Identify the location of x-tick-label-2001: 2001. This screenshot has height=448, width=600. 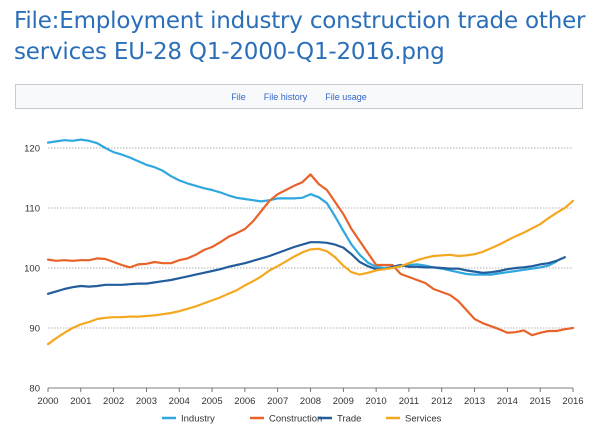
(80, 401).